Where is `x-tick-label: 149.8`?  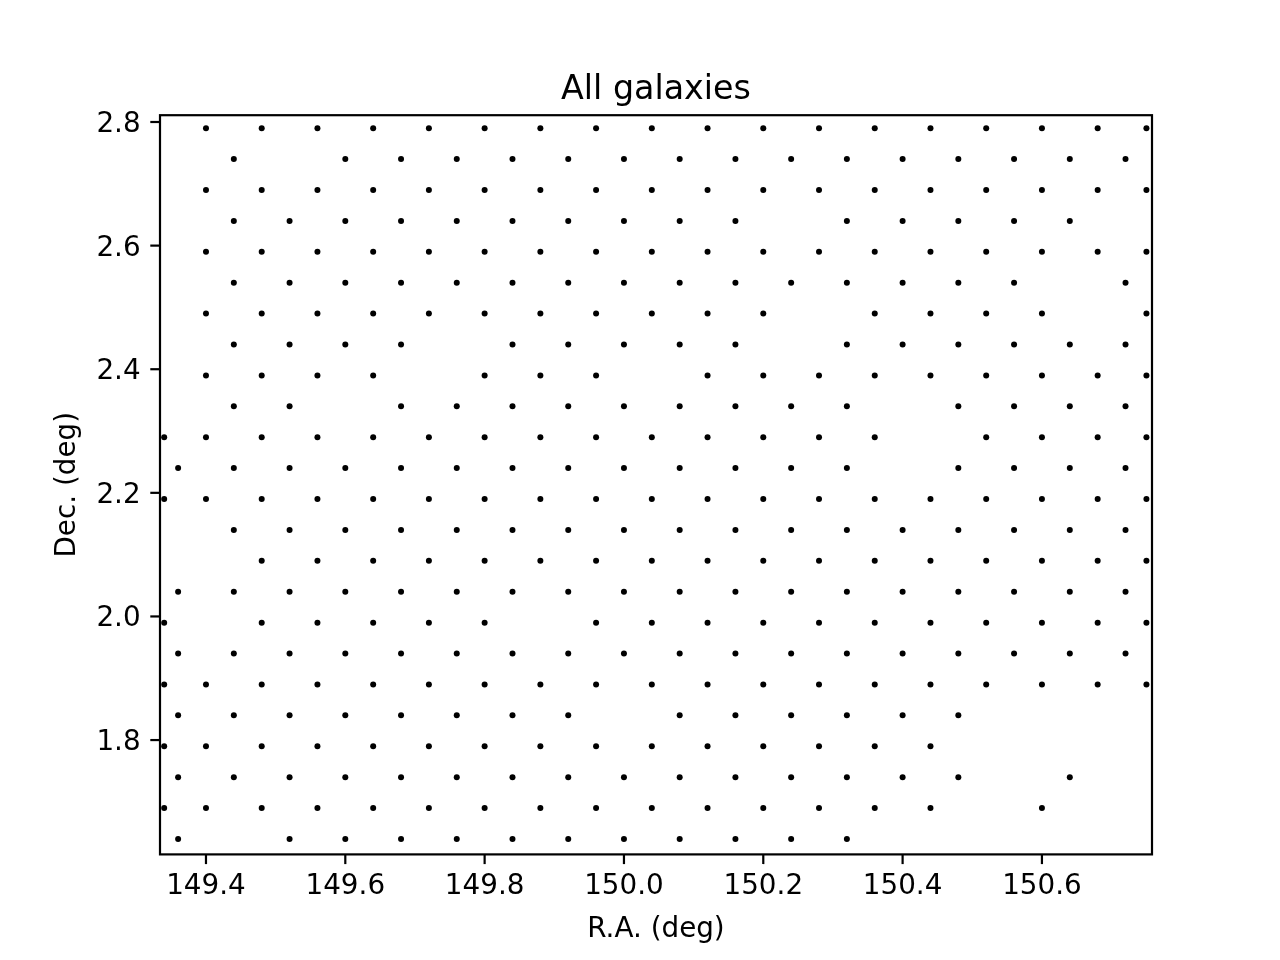
x-tick-label: 149.8 is located at coordinates (484, 884).